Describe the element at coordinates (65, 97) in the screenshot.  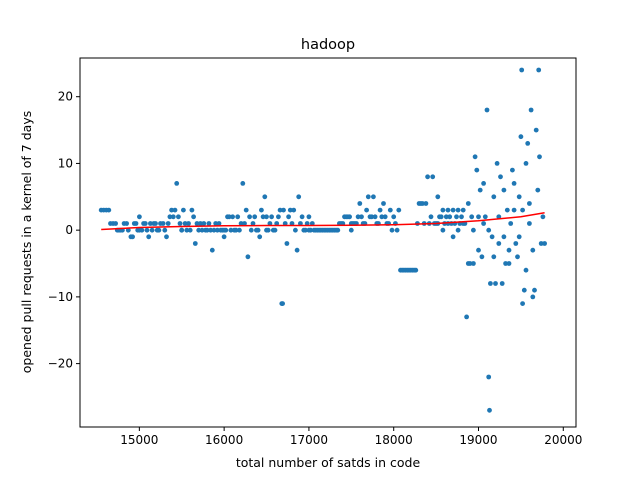
I see `y-tick-label: 20` at that location.